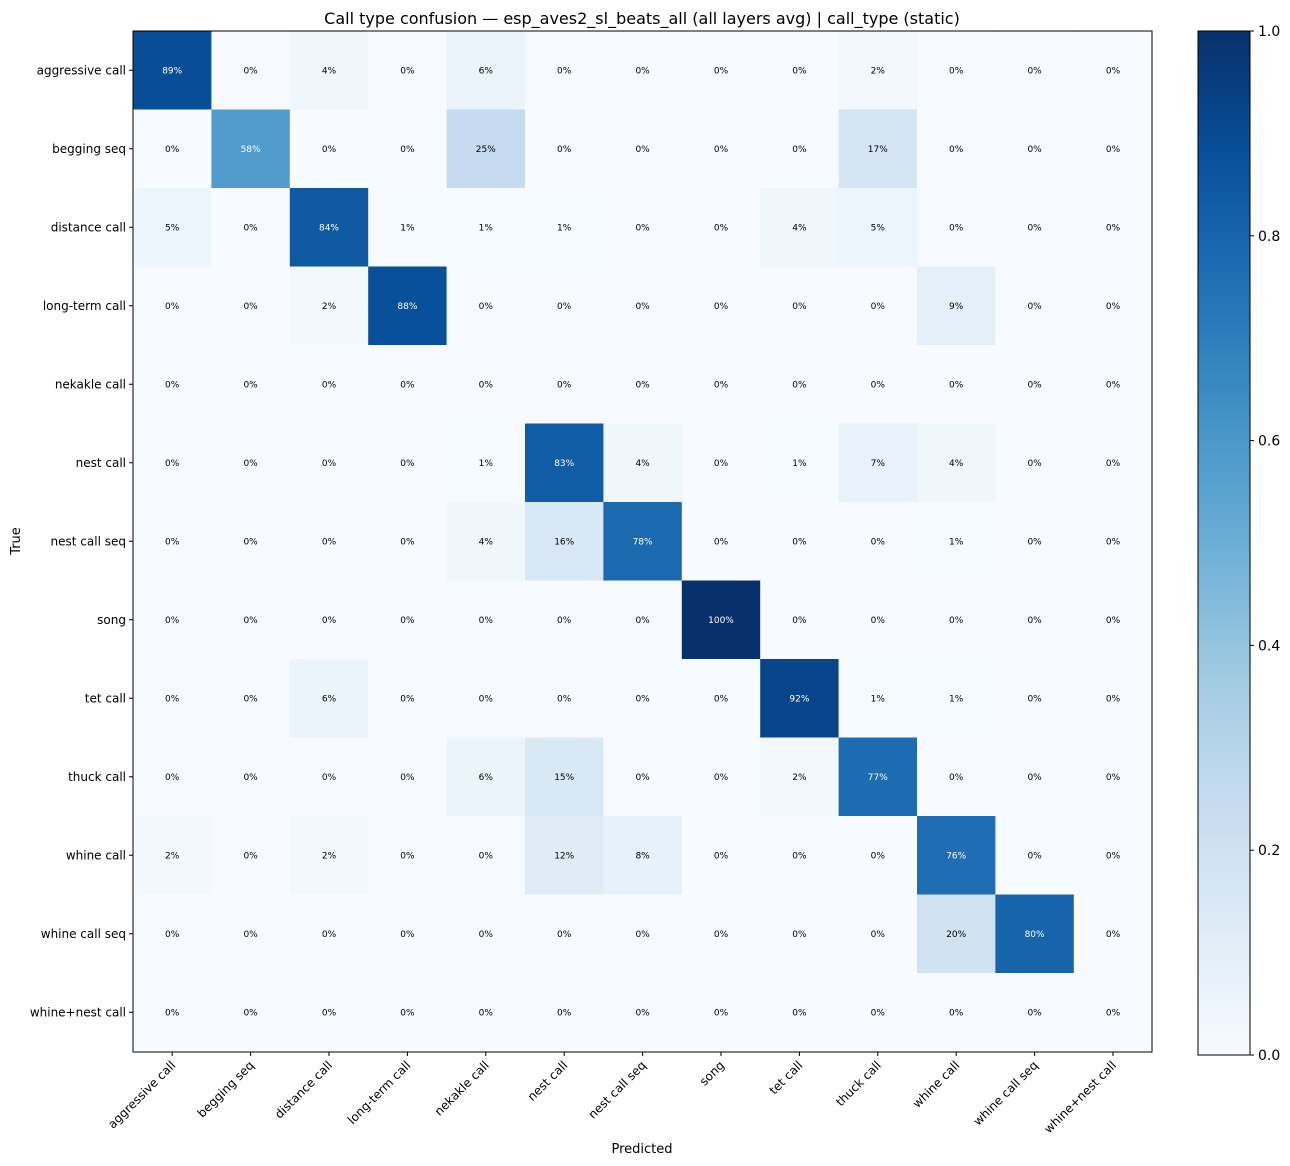 Image resolution: width=1290 pixels, height=1166 pixels. Describe the element at coordinates (84, 306) in the screenshot. I see `y-tick-label: long-term call` at that location.